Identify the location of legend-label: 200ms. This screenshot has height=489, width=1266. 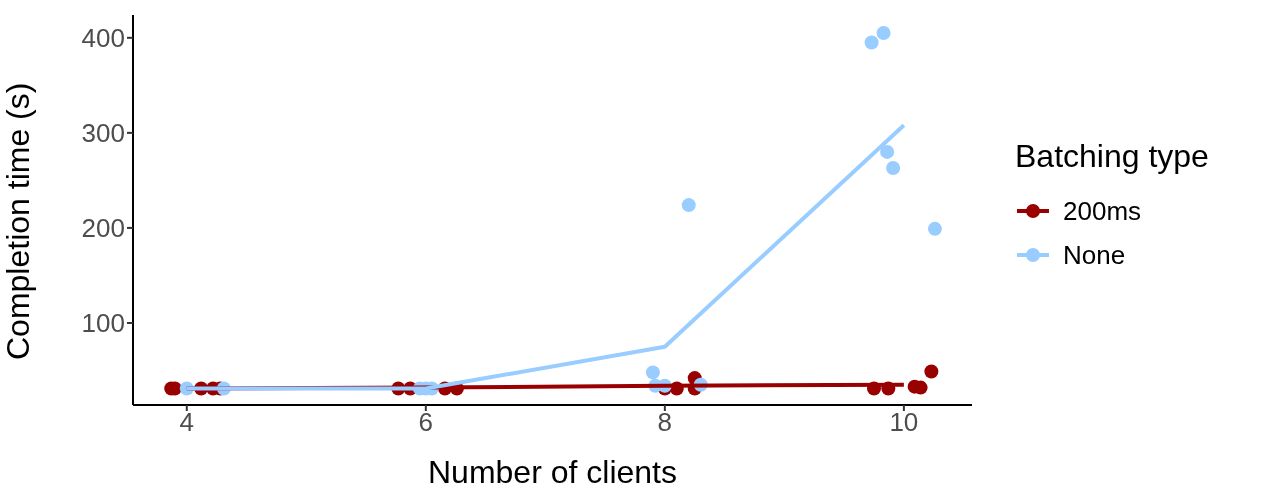
(1102, 211).